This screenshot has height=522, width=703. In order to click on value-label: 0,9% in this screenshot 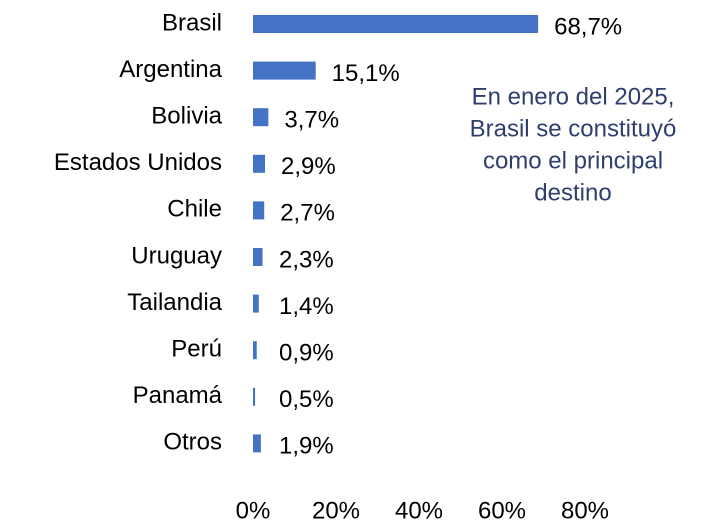, I will do `click(306, 353)`.